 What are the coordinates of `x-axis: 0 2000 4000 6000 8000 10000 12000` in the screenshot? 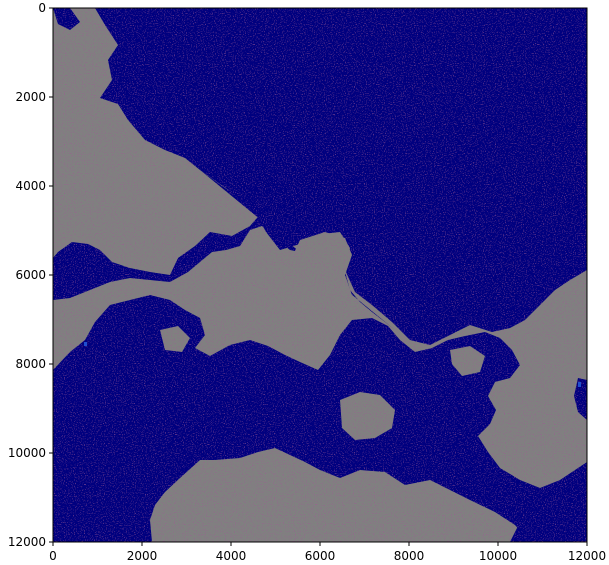 It's located at (327, 552).